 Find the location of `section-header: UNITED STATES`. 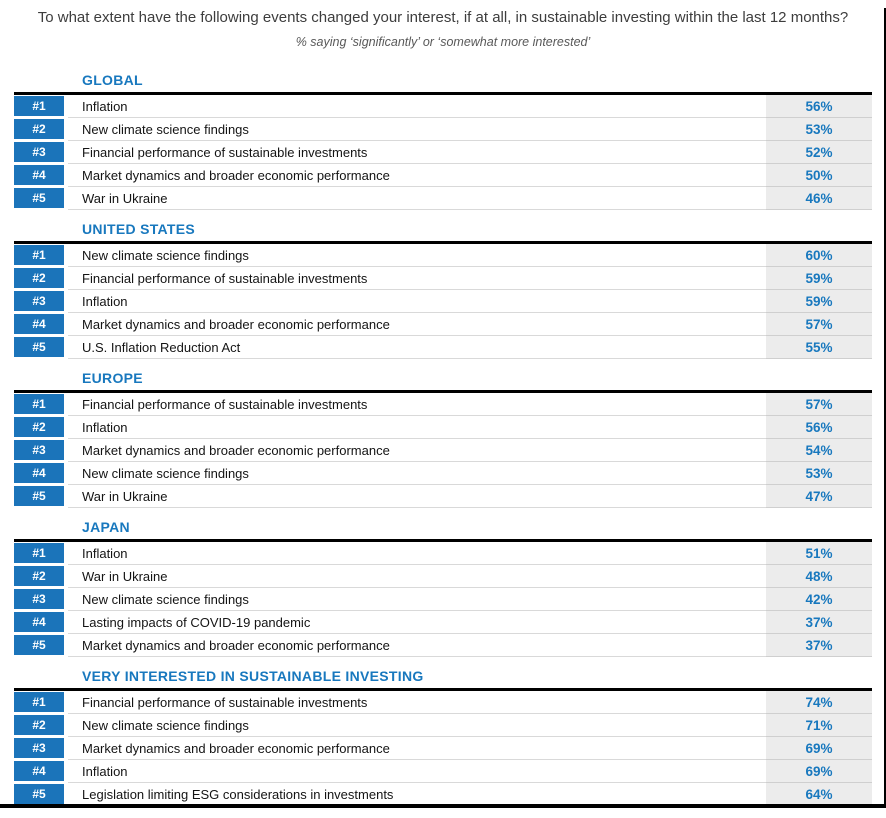

section-header: UNITED STATES is located at coordinates (139, 229).